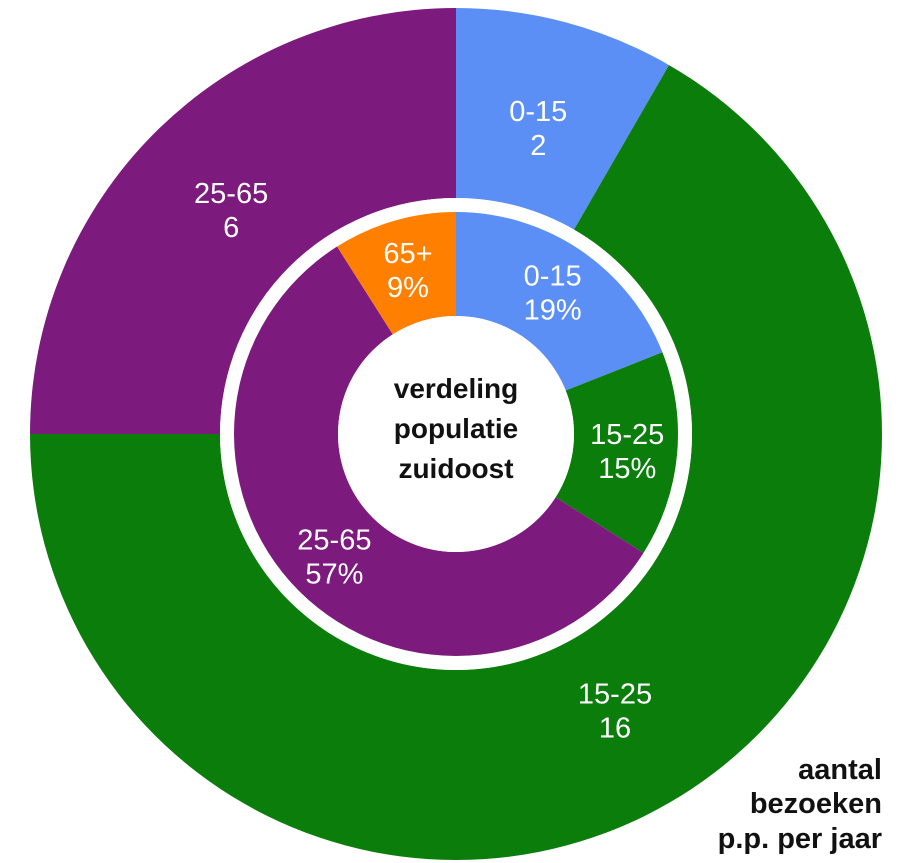 The width and height of the screenshot is (916, 863). I want to click on inner-slice-65plus, so click(396, 273).